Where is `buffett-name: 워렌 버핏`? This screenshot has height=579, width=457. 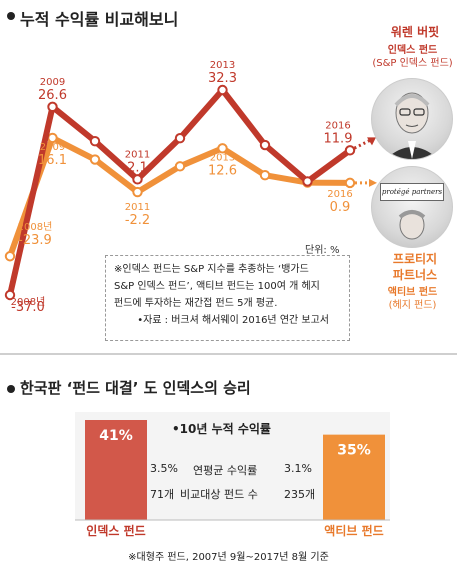 buffett-name: 워렌 버핏 is located at coordinates (415, 32).